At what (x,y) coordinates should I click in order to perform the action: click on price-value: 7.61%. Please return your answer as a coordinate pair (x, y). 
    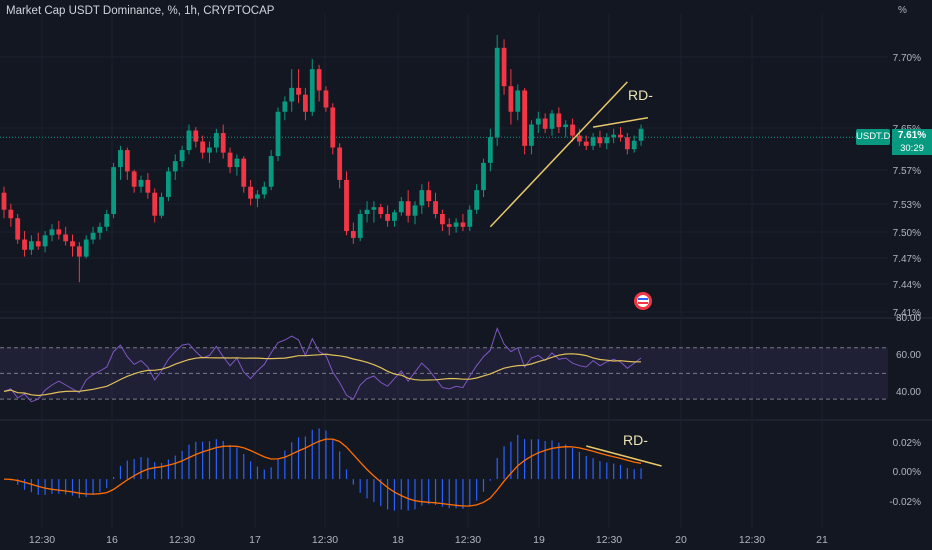
    Looking at the image, I should click on (912, 136).